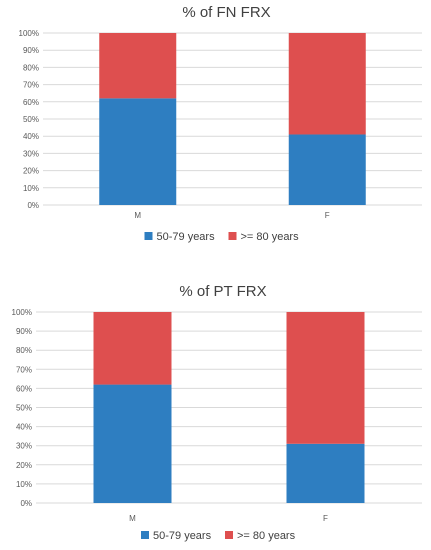 The image size is (431, 550). Describe the element at coordinates (24, 408) in the screenshot. I see `pt-y-tick-label: 50%` at that location.